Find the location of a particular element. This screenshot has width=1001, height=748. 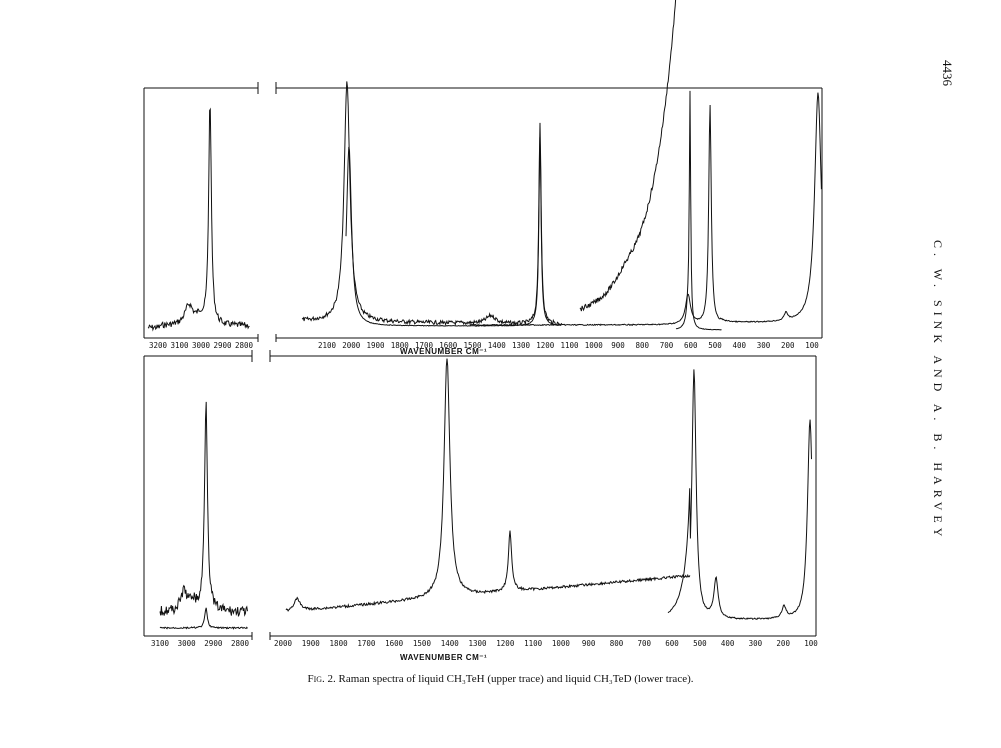

lower-main-trace-b is located at coordinates (739, 495).